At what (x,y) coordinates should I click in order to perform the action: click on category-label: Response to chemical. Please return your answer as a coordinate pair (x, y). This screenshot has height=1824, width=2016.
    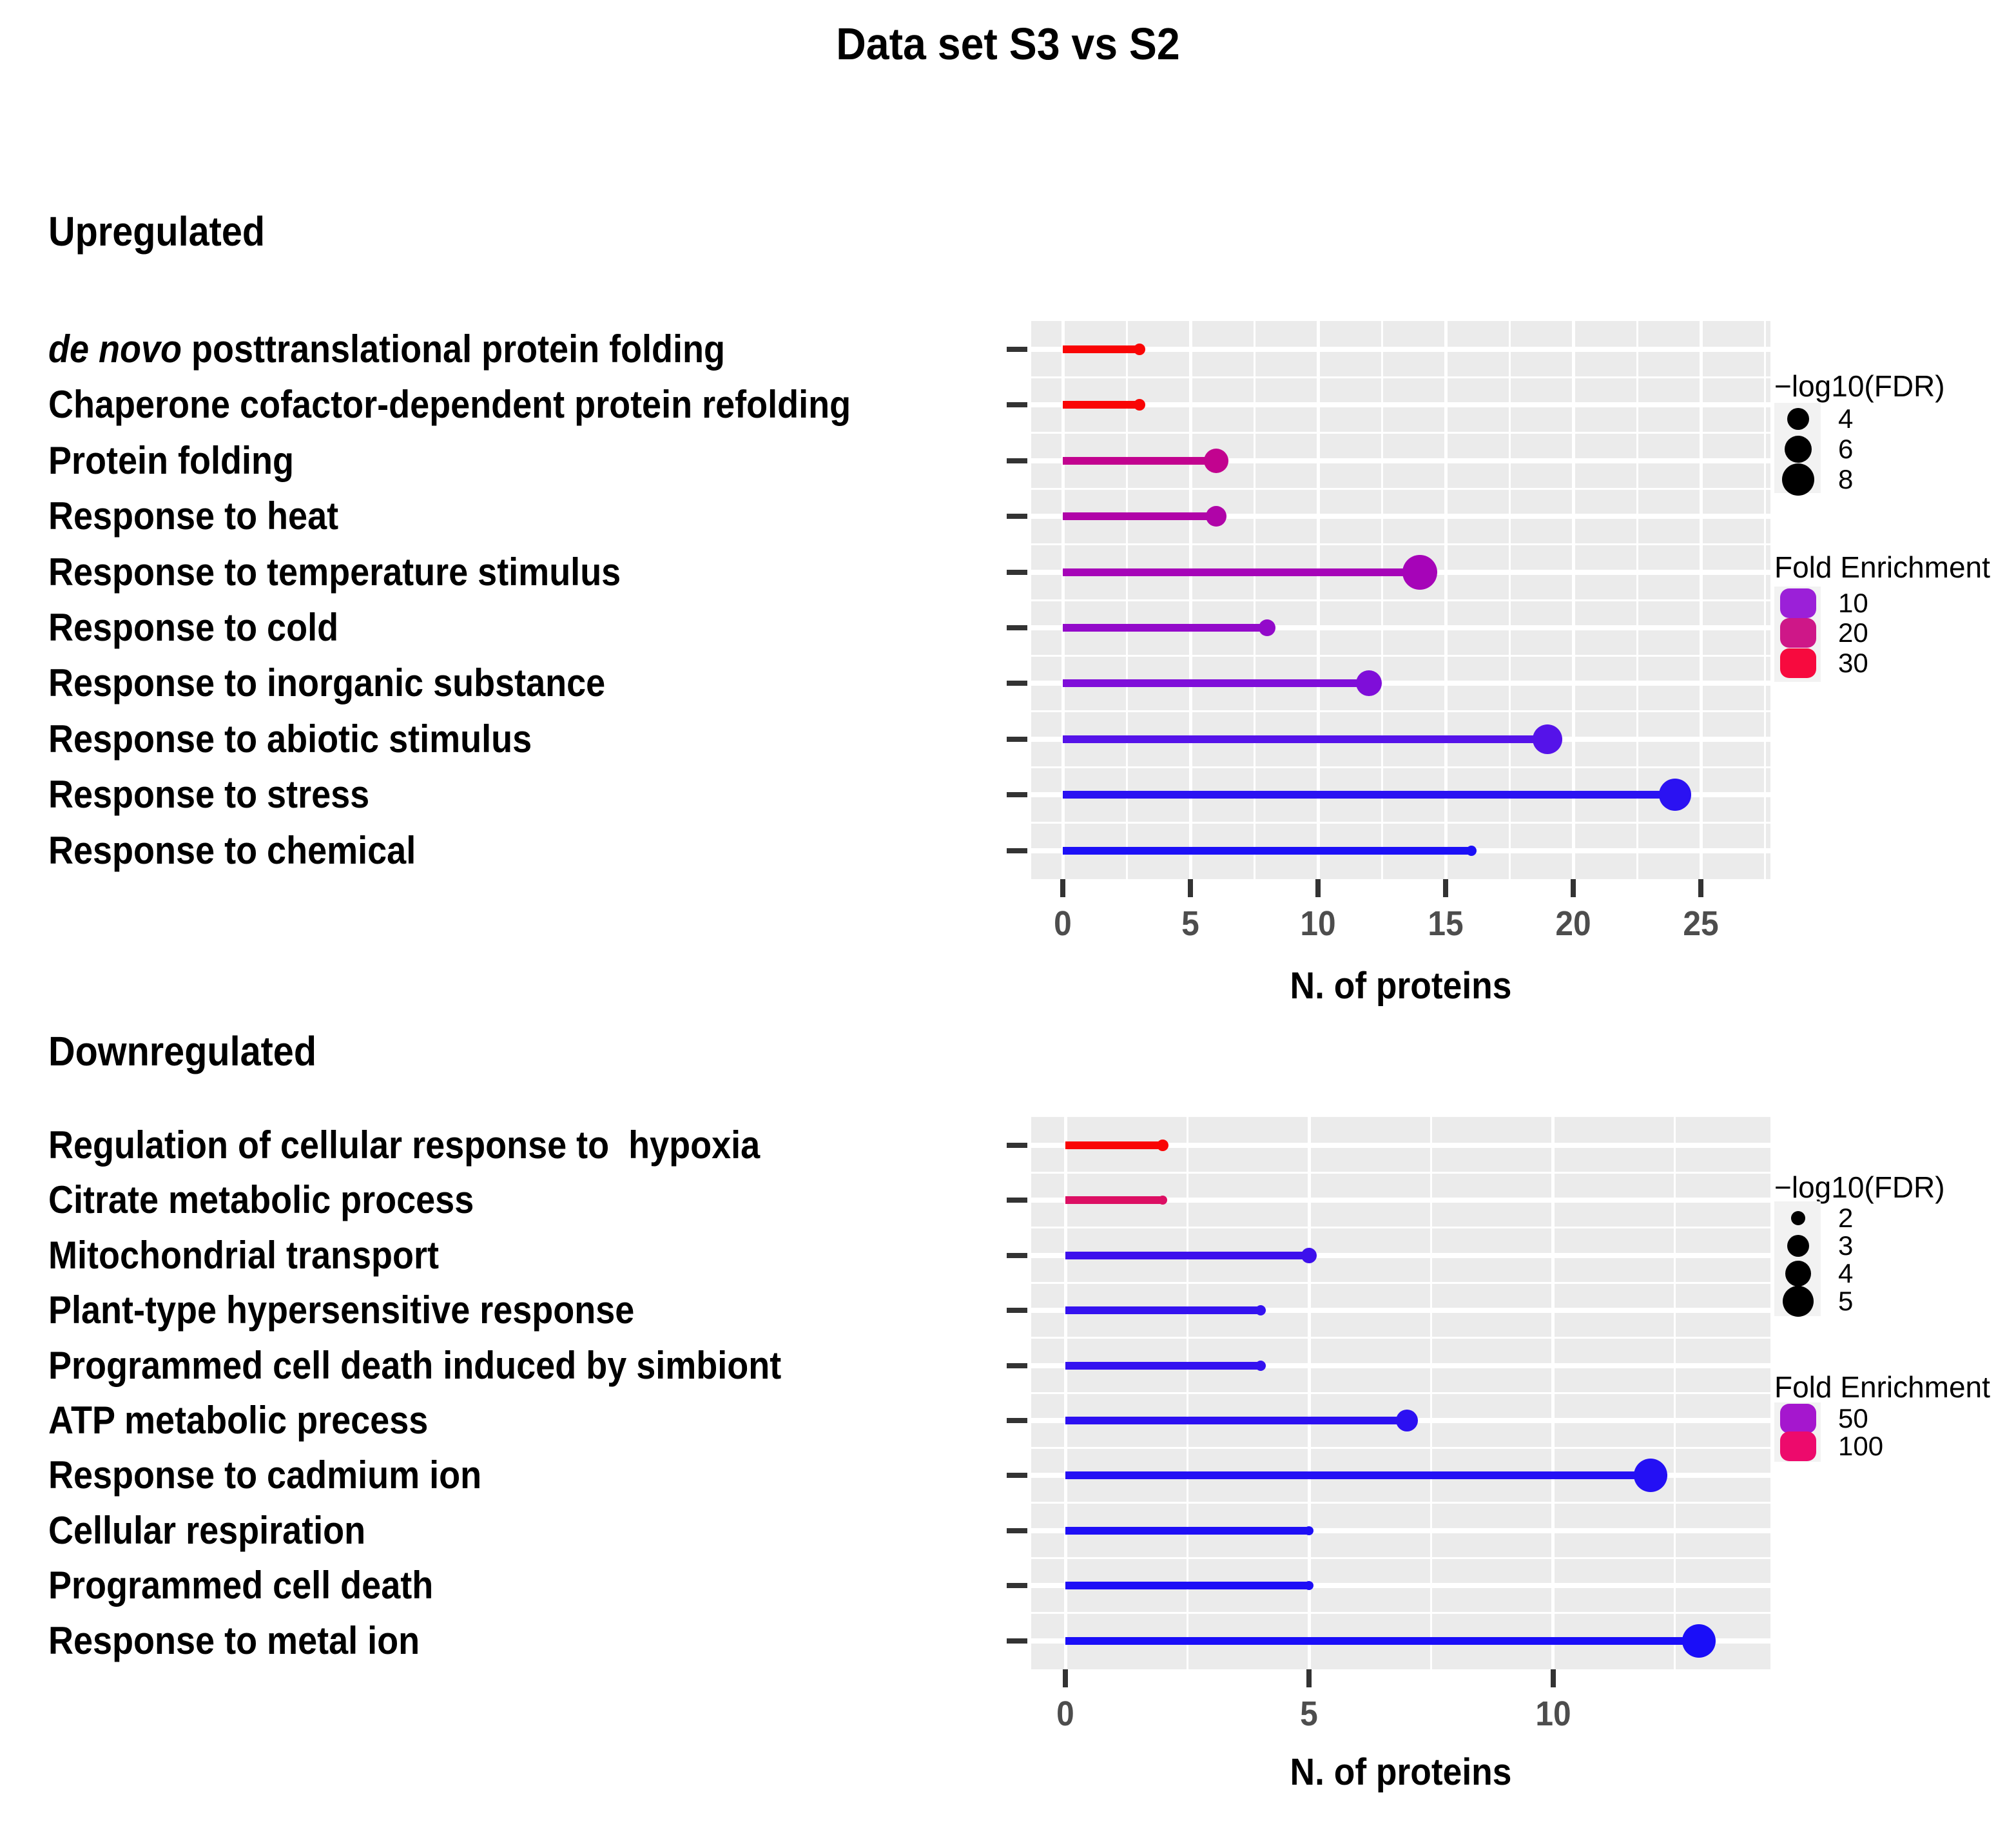
    Looking at the image, I should click on (232, 851).